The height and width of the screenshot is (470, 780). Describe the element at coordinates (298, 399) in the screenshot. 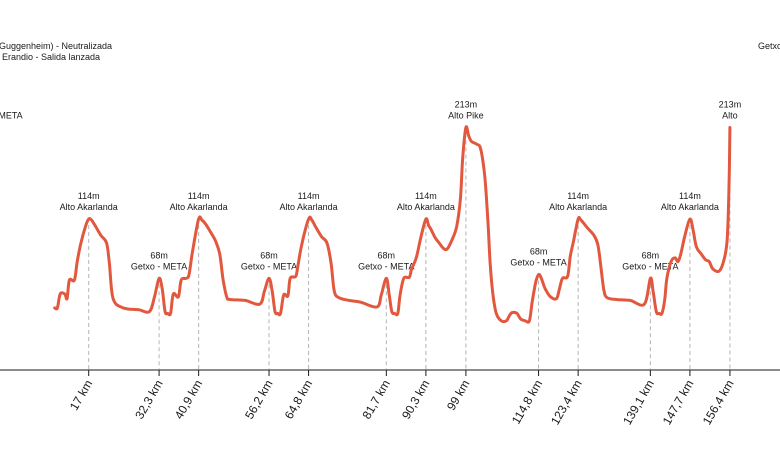

I see `x-tick-label: 64,8 km` at that location.